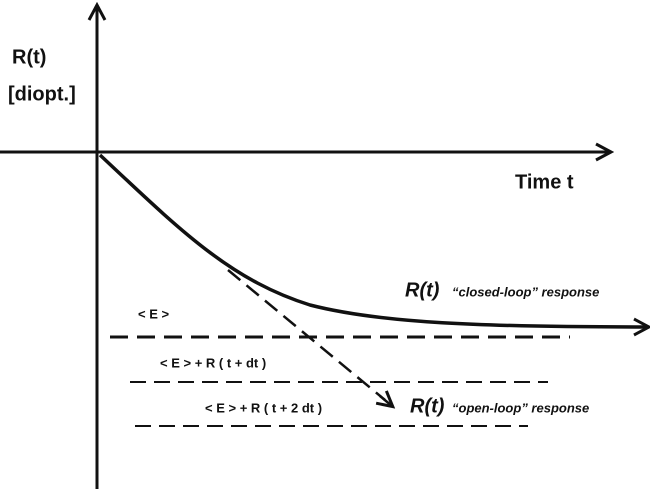  Describe the element at coordinates (263, 407) in the screenshot. I see `level-label: < E > + R ( t + 2 dt )` at that location.